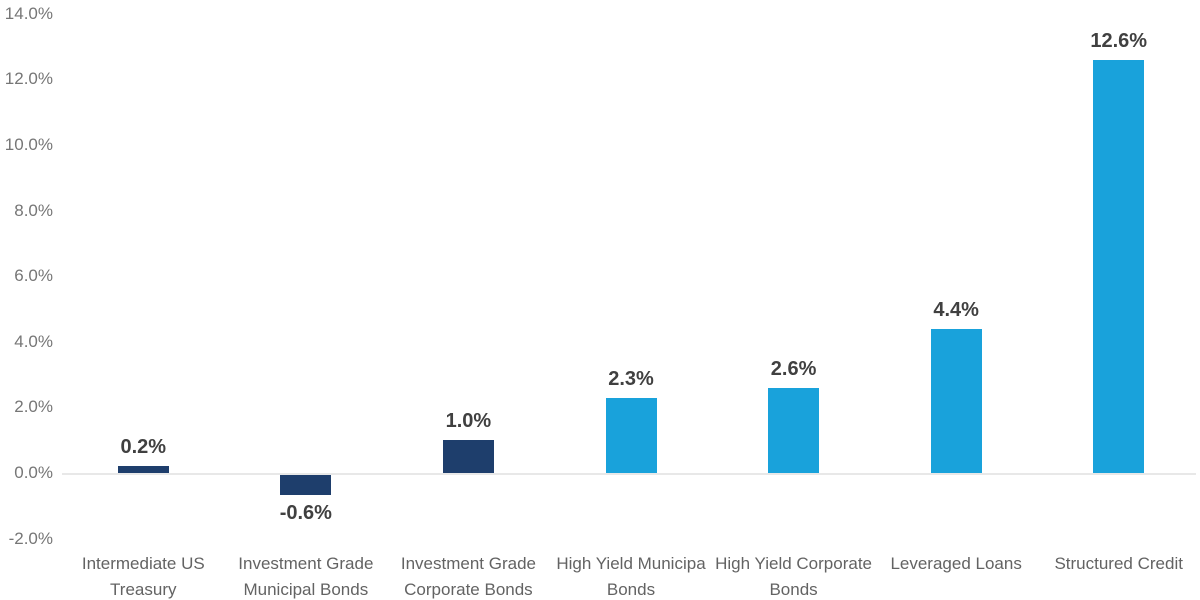 This screenshot has width=1200, height=600. Describe the element at coordinates (631, 563) in the screenshot. I see `x-category-label-line: High Yield Municipa` at that location.